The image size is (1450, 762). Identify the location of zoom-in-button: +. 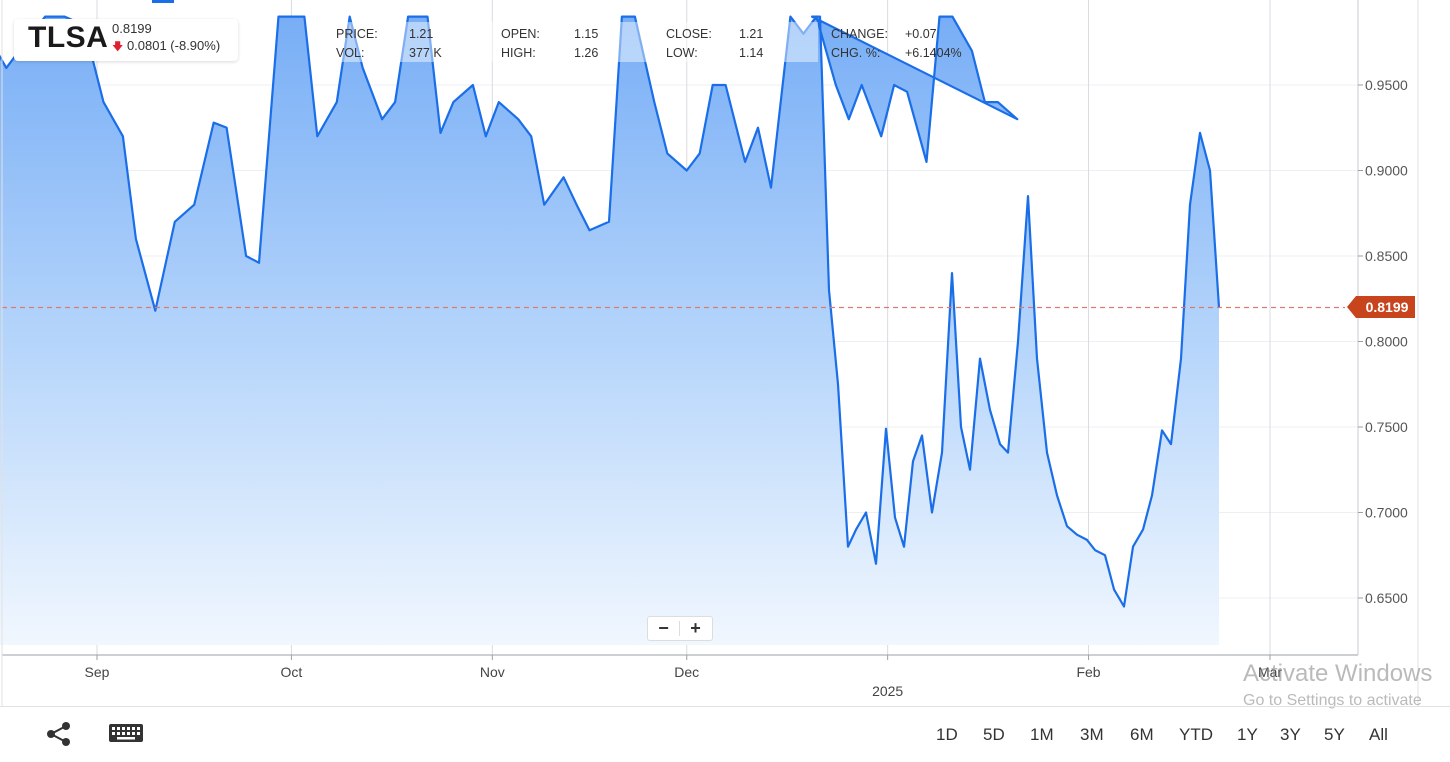
(695, 628).